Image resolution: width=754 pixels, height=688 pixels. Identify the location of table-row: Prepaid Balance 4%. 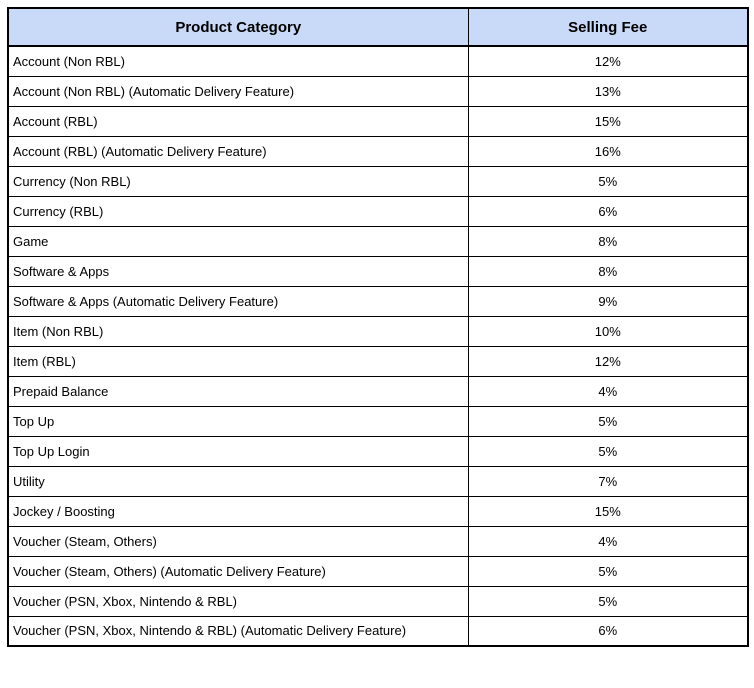
(378, 391).